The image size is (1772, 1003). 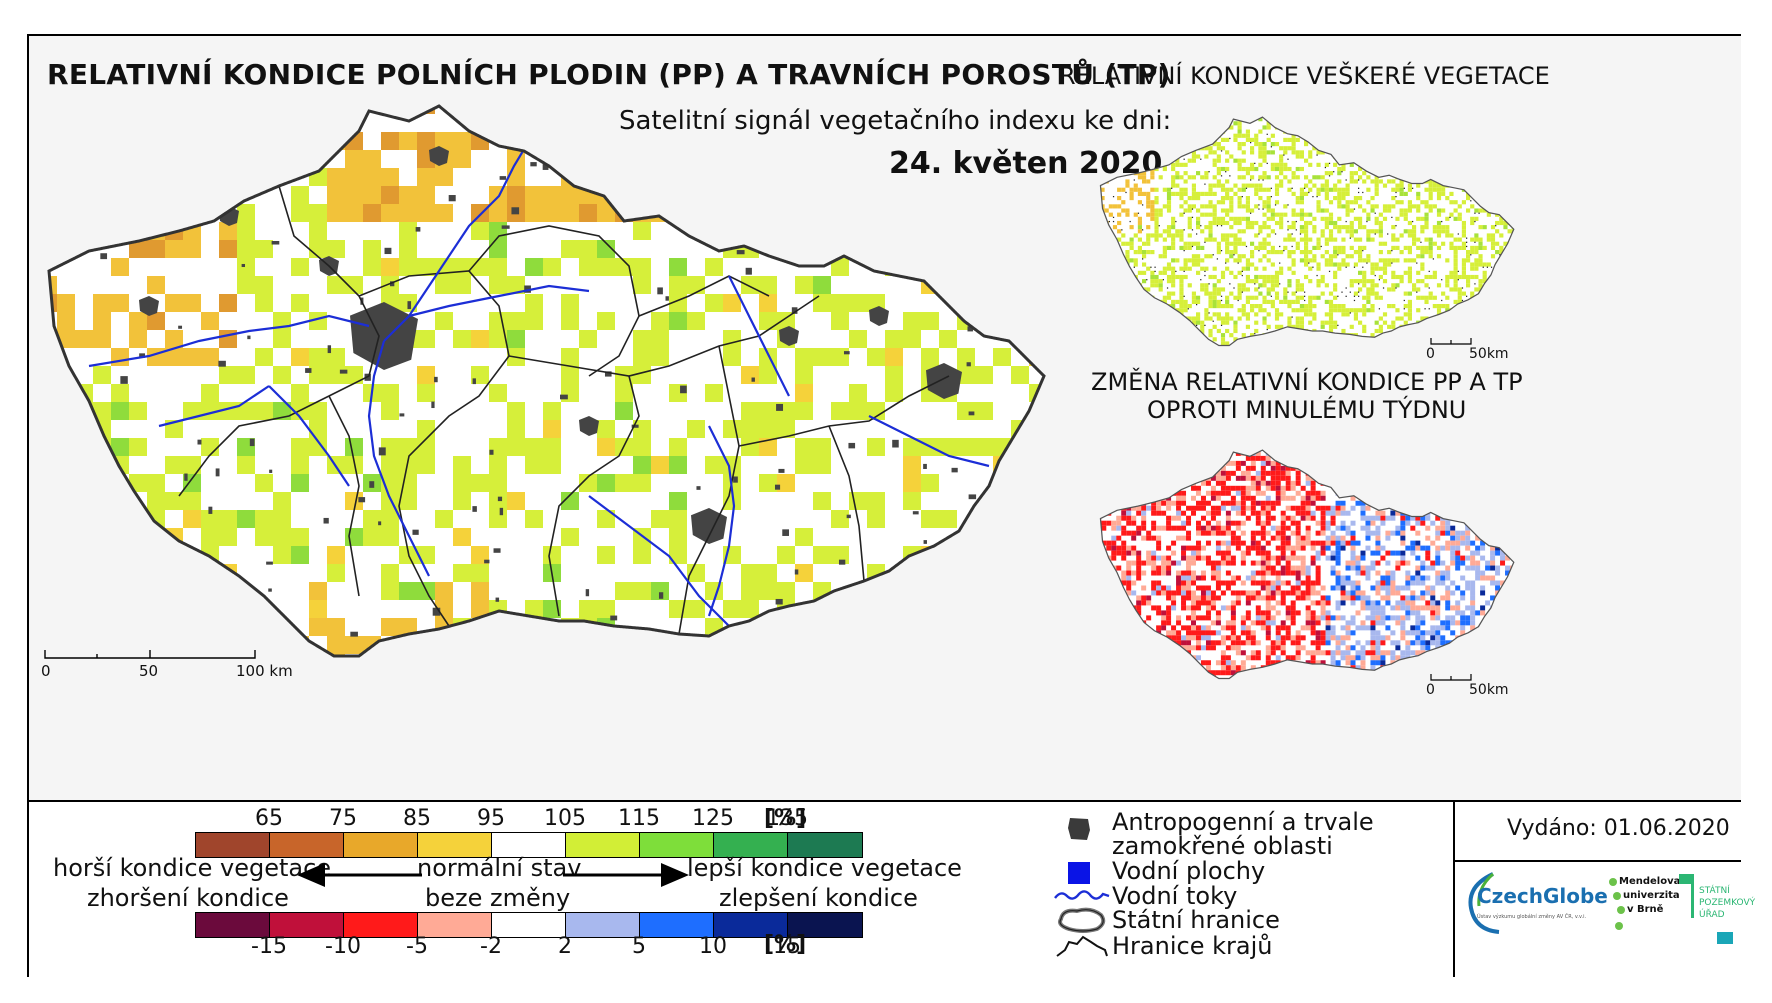 I want to click on worse-label-2: zhoršení kondice, so click(x=188, y=898).